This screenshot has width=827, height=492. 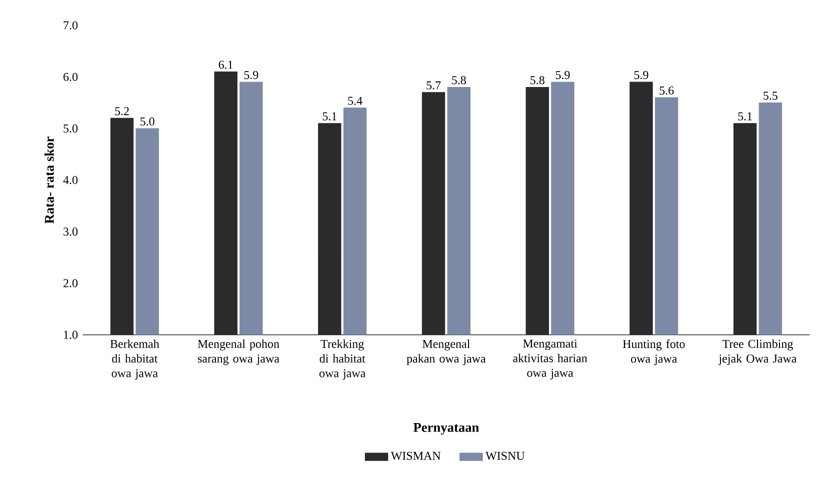 What do you see at coordinates (71, 76) in the screenshot?
I see `y-tick-label: 6.0` at bounding box center [71, 76].